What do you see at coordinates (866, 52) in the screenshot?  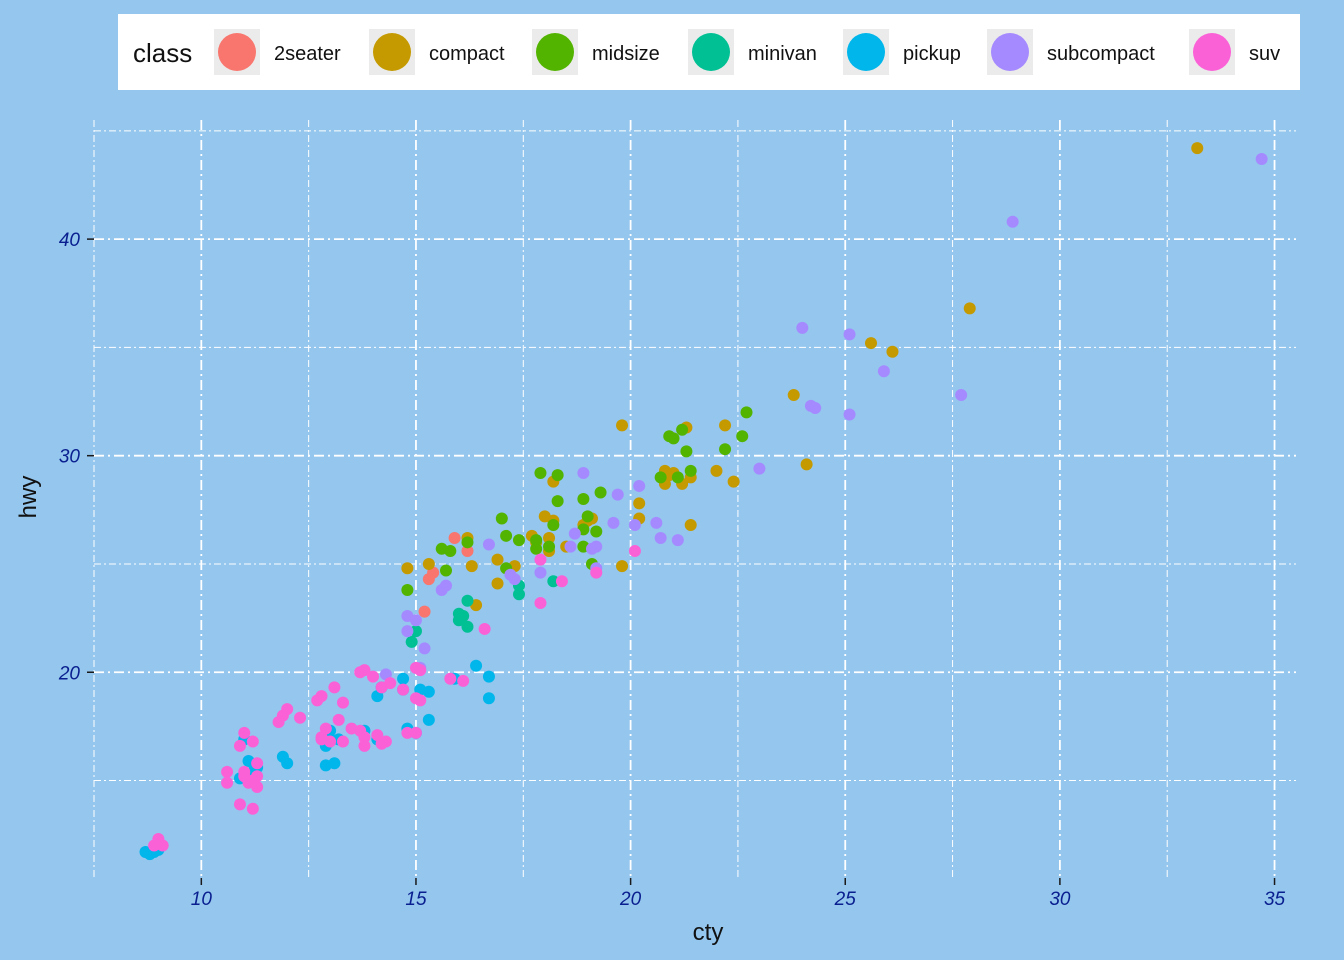 I see `legend-swatch-pickup` at bounding box center [866, 52].